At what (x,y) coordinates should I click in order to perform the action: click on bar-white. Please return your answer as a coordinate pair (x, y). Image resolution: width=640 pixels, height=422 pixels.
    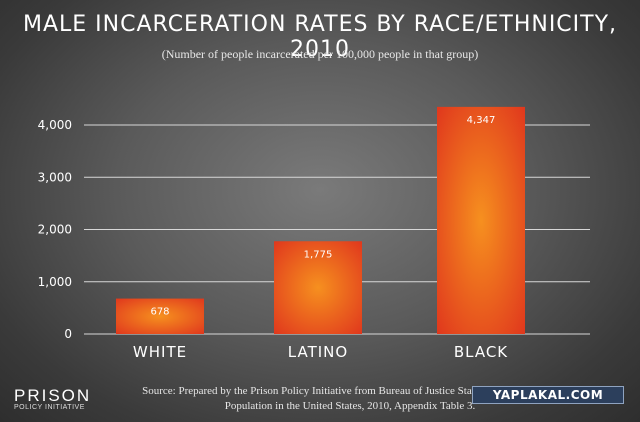
    Looking at the image, I should click on (160, 316).